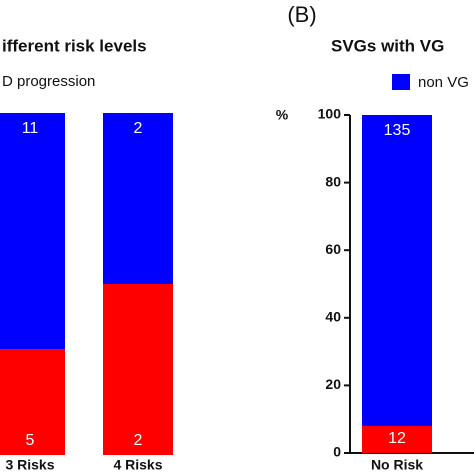 Image resolution: width=474 pixels, height=474 pixels. I want to click on y-tick-label: 40, so click(333, 317).